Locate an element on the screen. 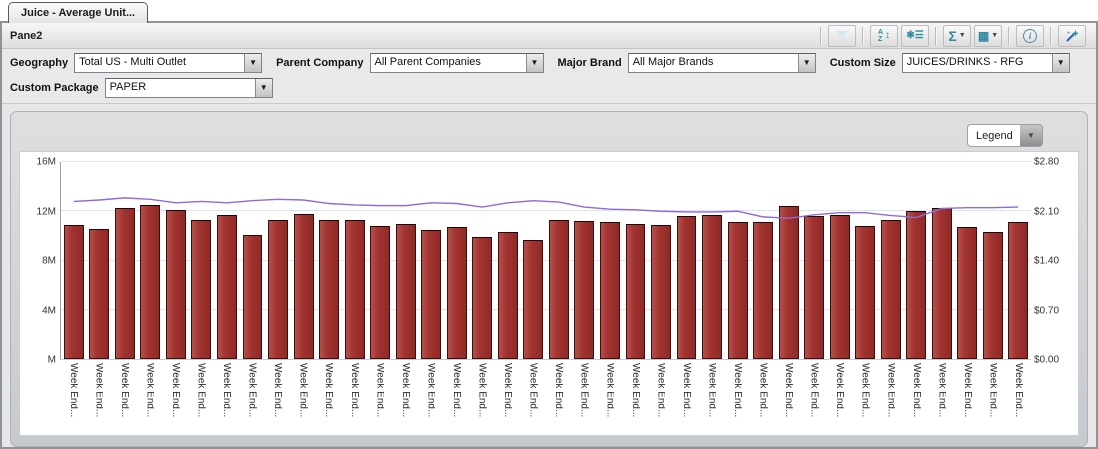 Image resolution: width=1098 pixels, height=449 pixels. right-axis-tick: $0.70 is located at coordinates (1047, 310).